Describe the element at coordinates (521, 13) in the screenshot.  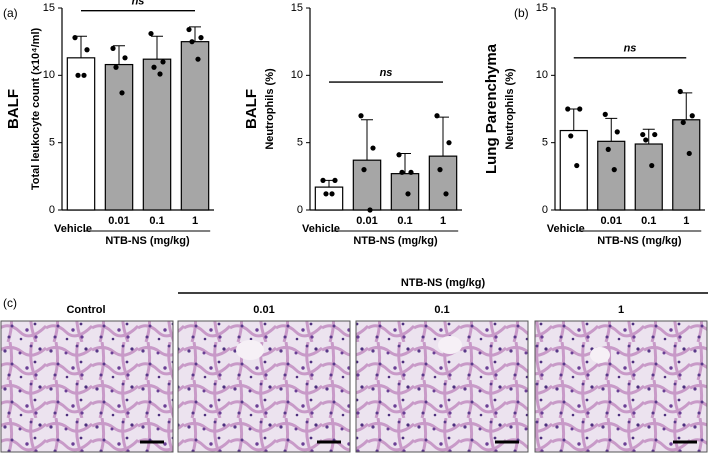
I see `panel-label: (b)` at that location.